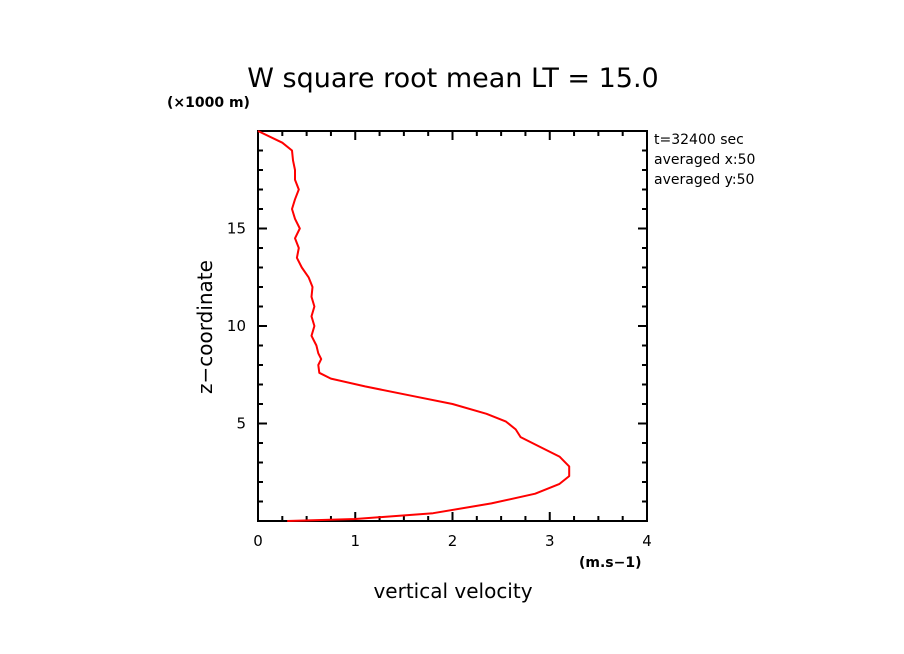 This screenshot has height=654, width=904. Describe the element at coordinates (704, 180) in the screenshot. I see `annotation-average-y: averaged y:50` at that location.